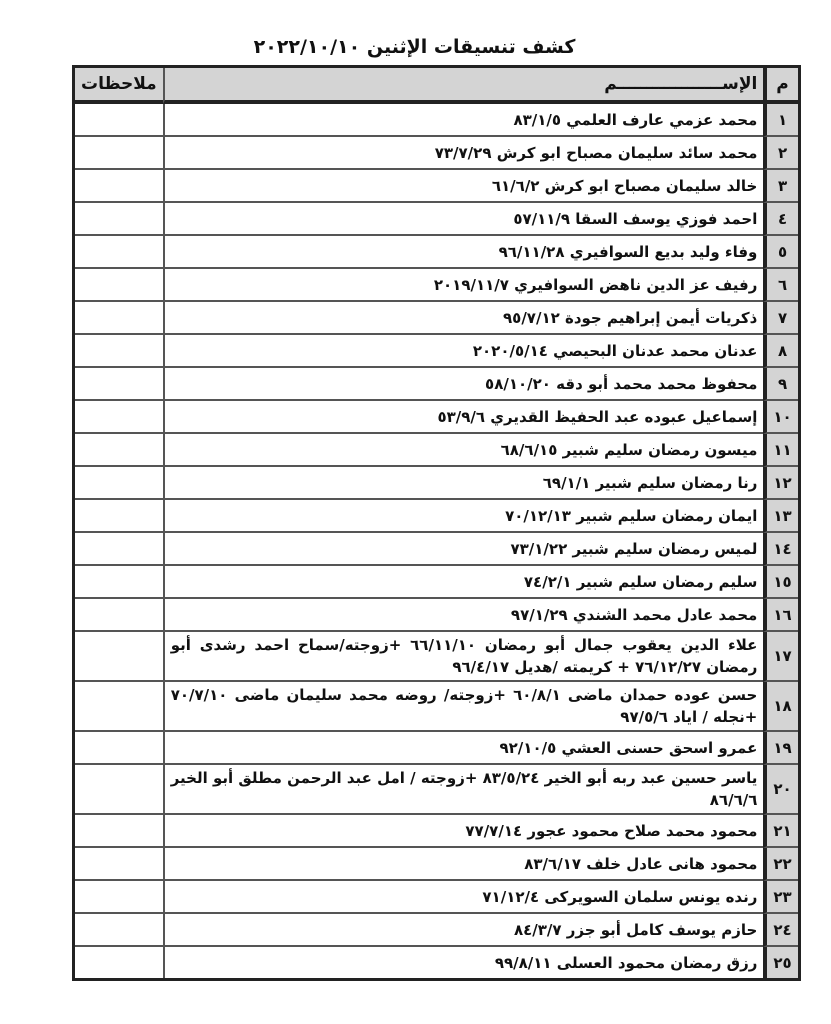 This screenshot has width=831, height=1024. I want to click on row-name: رنا رمضان سليم شبير ٦٩/١/١, so click(463, 483).